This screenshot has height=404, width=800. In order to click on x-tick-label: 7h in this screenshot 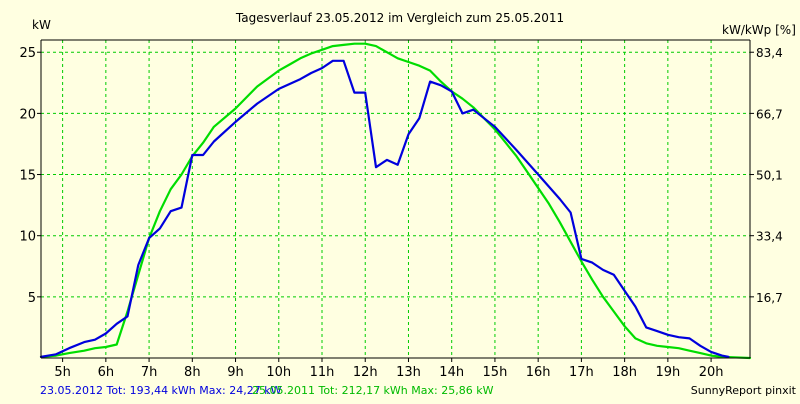, I will do `click(149, 372)`.